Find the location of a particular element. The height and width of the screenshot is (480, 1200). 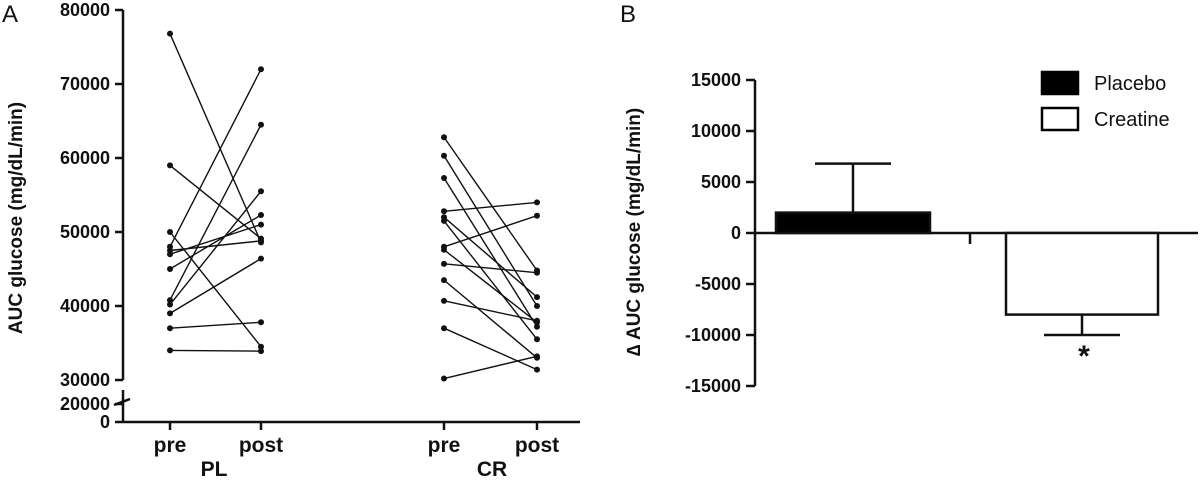

y-tick-label: 70000 is located at coordinates (85, 84).